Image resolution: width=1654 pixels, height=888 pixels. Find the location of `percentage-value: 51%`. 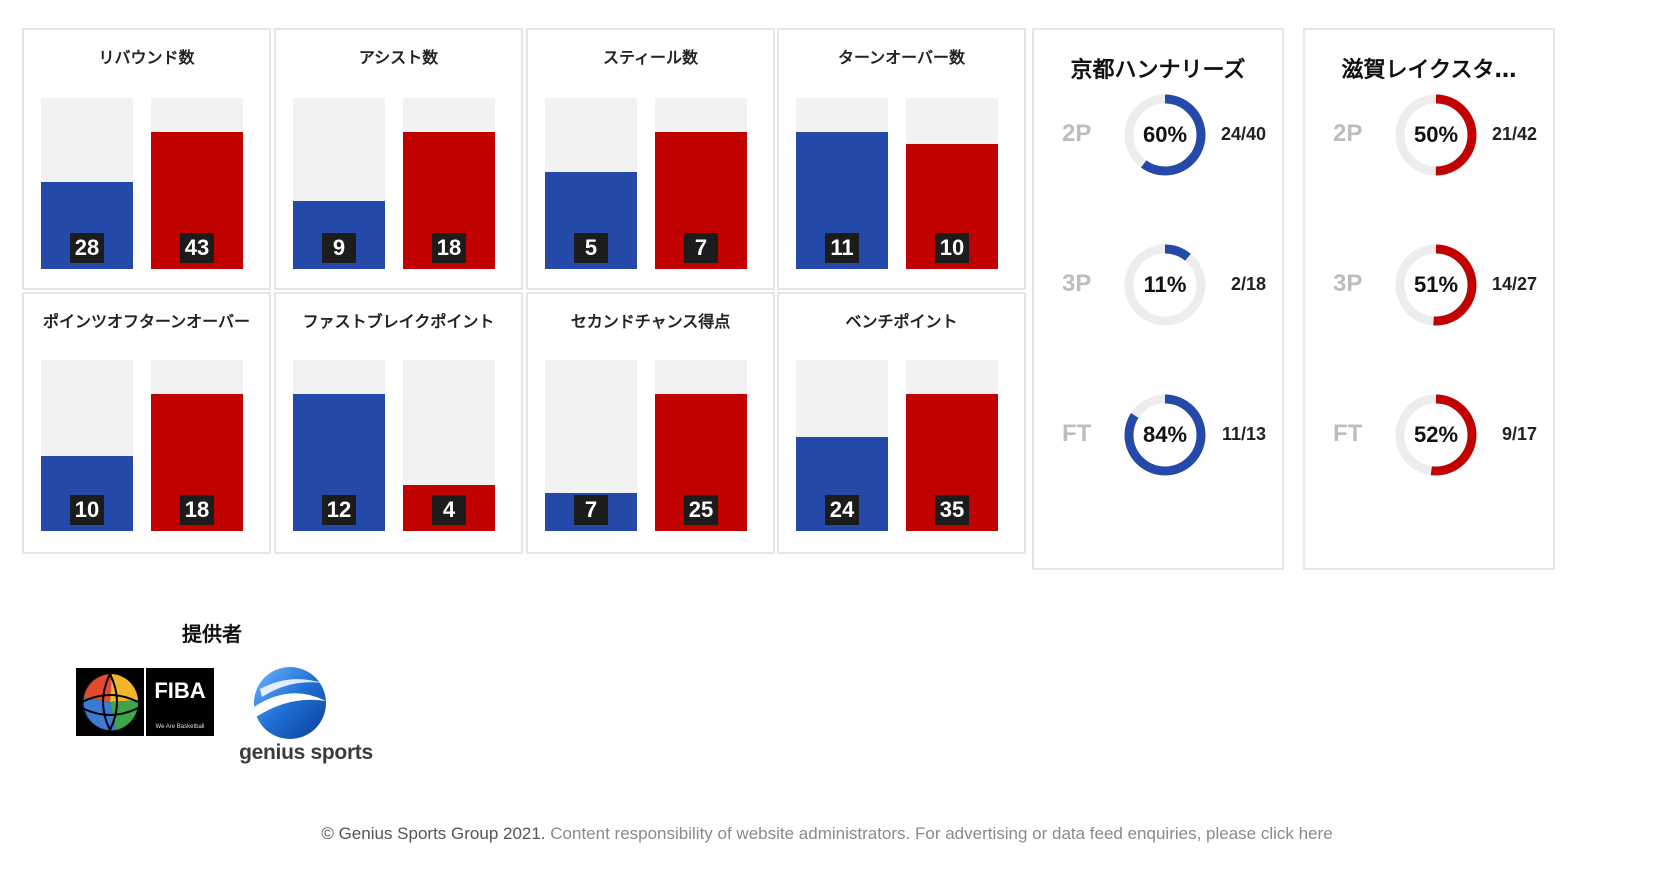

percentage-value: 51% is located at coordinates (1436, 284).